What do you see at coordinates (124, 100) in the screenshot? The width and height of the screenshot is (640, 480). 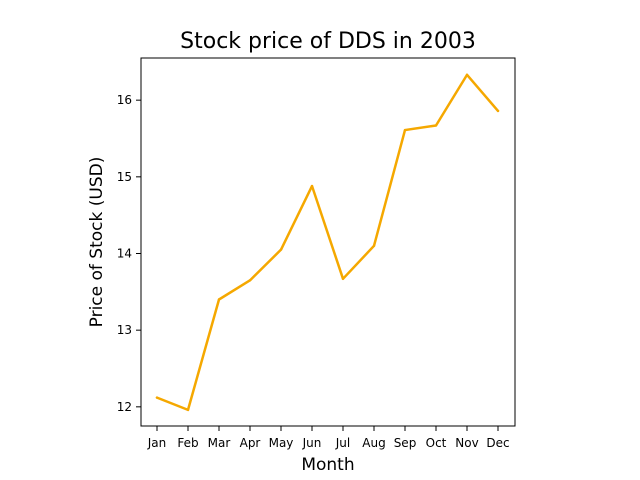 I see `y-tick-label: 16` at bounding box center [124, 100].